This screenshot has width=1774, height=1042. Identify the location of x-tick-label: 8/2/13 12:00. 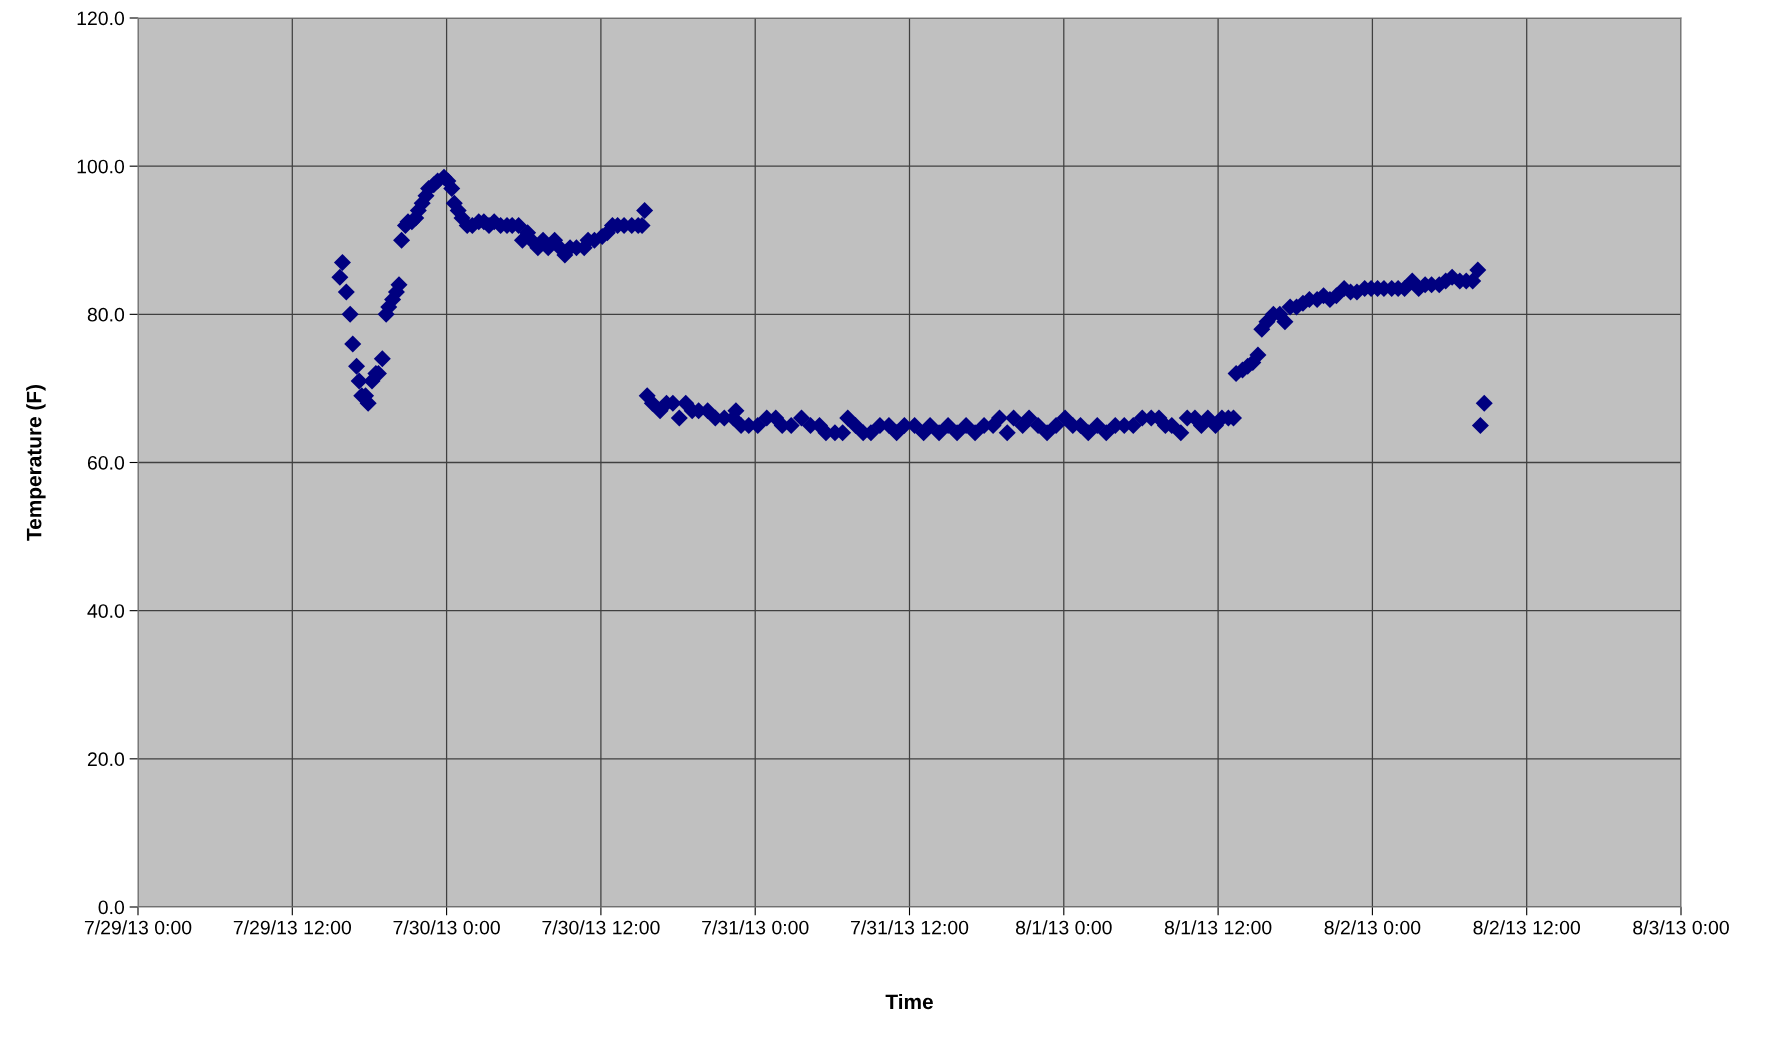
(1527, 927).